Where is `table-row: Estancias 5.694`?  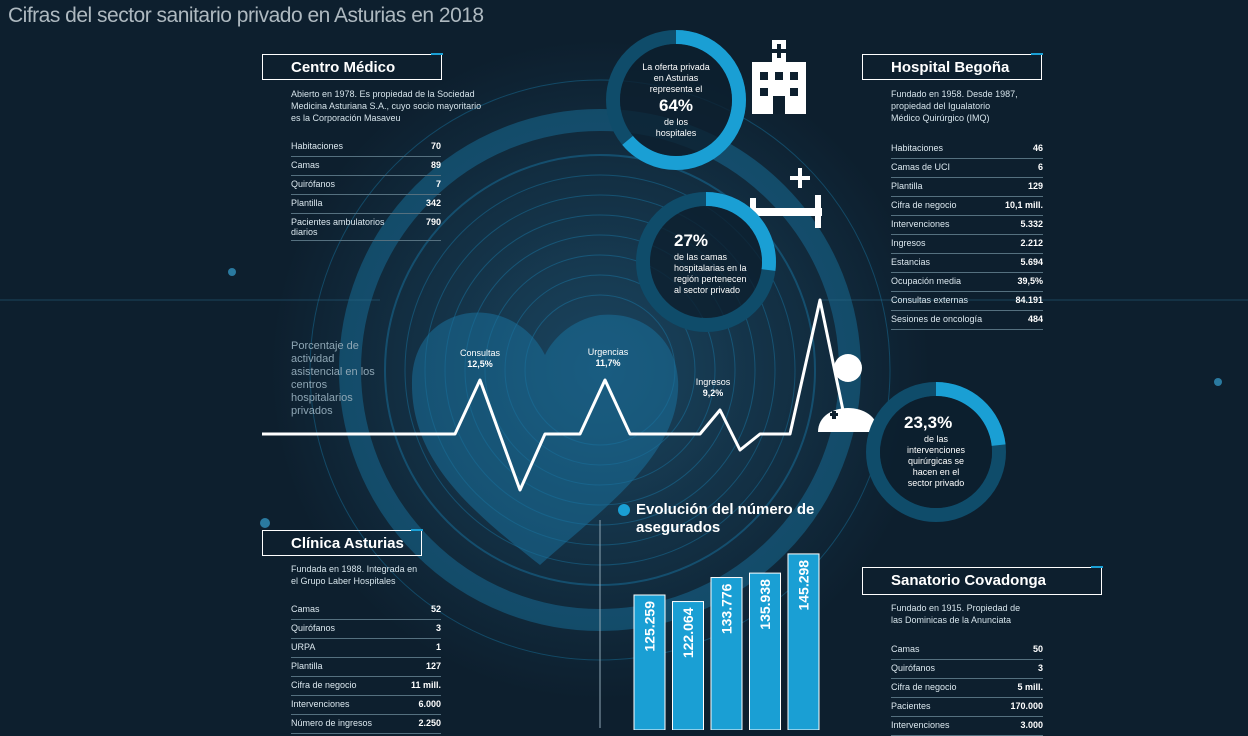 table-row: Estancias 5.694 is located at coordinates (967, 263).